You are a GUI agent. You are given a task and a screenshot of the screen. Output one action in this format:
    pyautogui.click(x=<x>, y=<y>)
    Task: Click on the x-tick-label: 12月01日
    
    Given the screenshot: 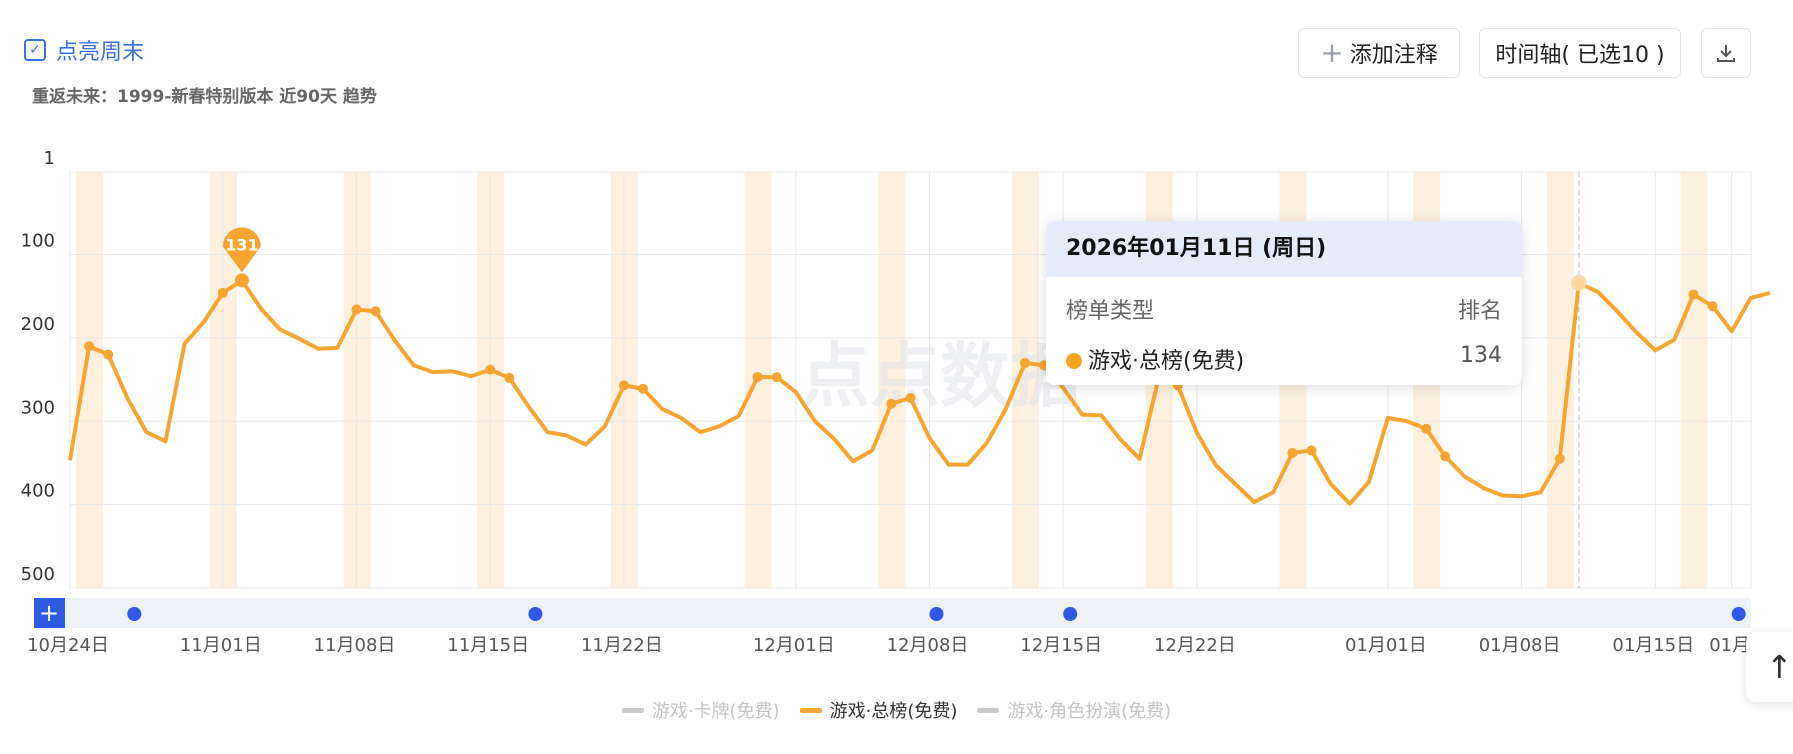 What is the action you would take?
    pyautogui.click(x=794, y=645)
    